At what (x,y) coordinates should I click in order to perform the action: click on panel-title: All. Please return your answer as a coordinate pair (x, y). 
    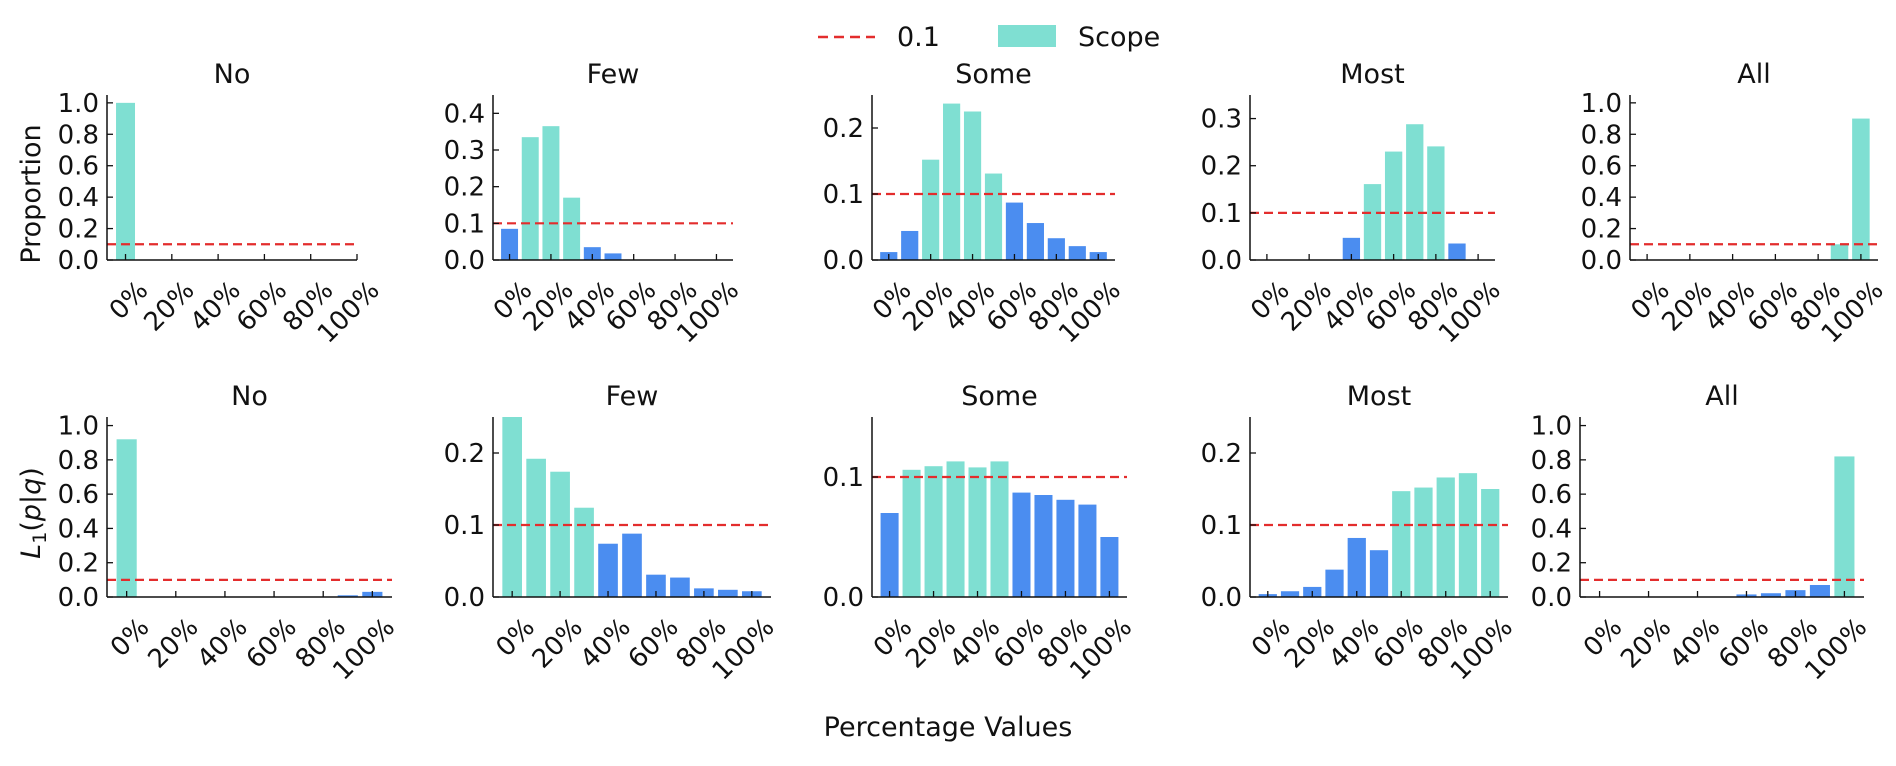
    Looking at the image, I should click on (1721, 396).